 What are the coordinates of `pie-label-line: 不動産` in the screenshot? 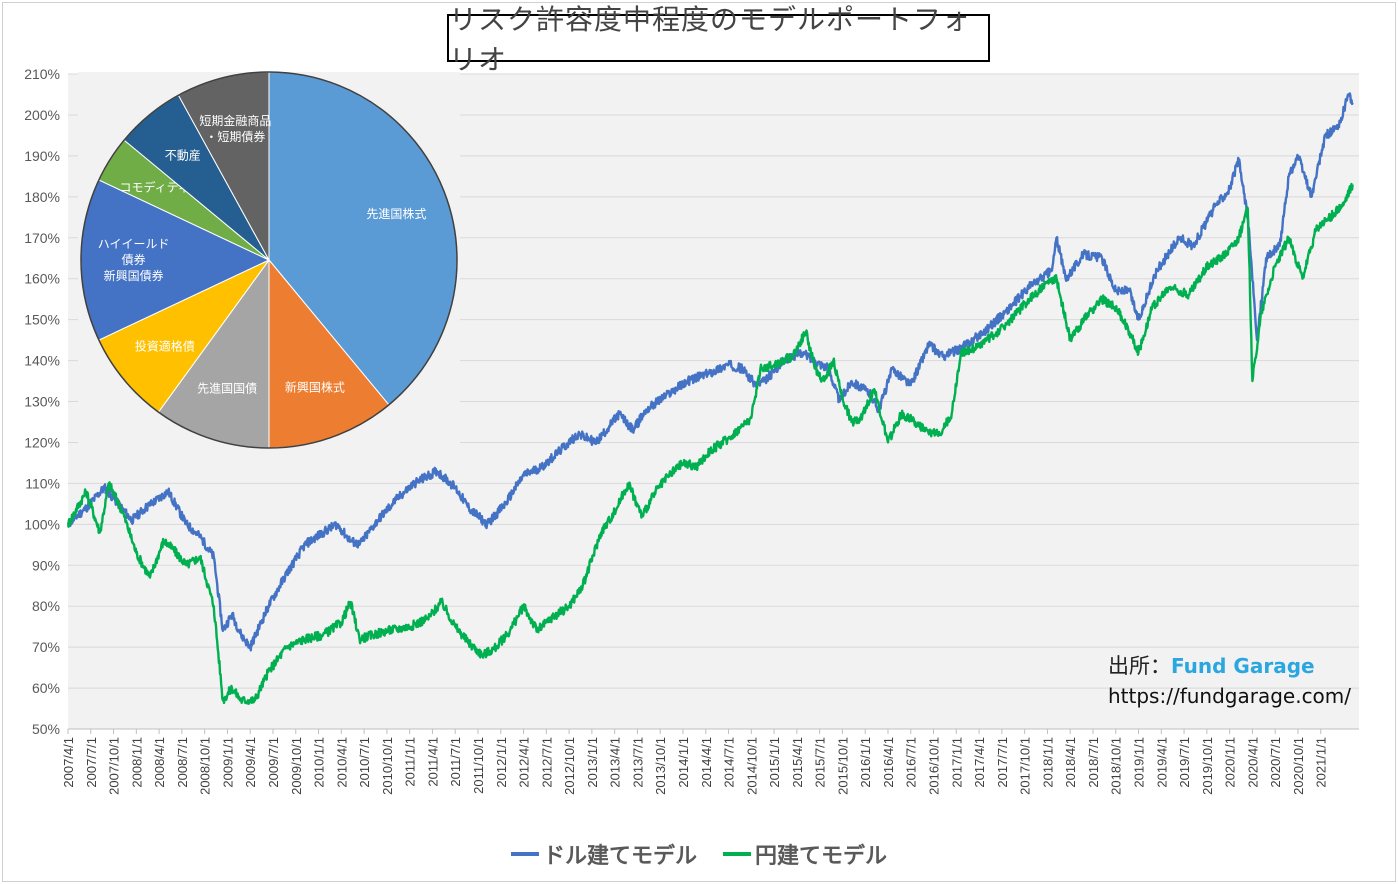 It's located at (183, 155).